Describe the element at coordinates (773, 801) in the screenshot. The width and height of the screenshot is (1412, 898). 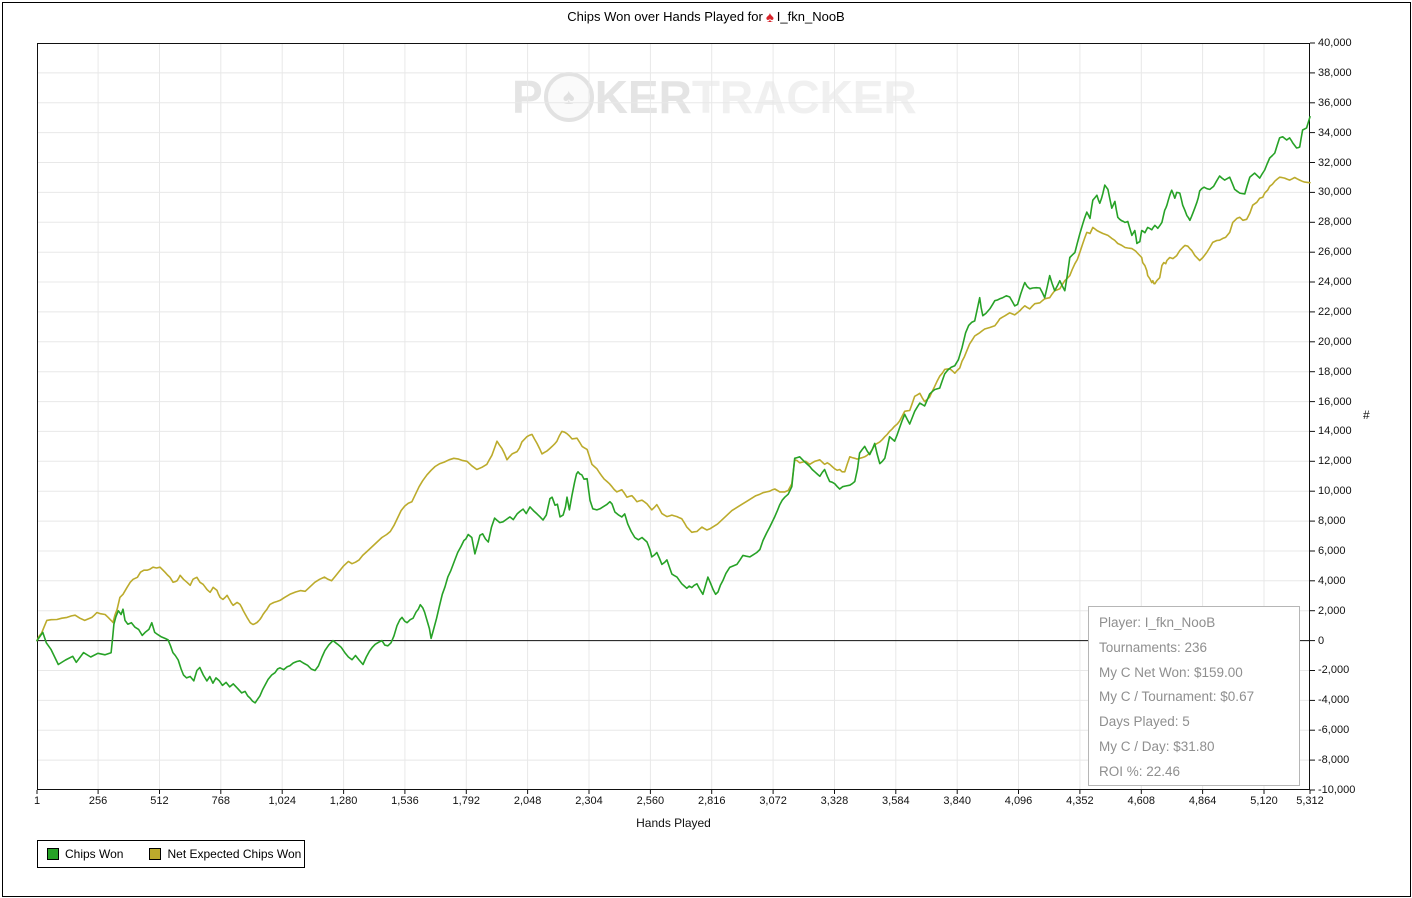
I see `x-tick-label: 3,072` at that location.